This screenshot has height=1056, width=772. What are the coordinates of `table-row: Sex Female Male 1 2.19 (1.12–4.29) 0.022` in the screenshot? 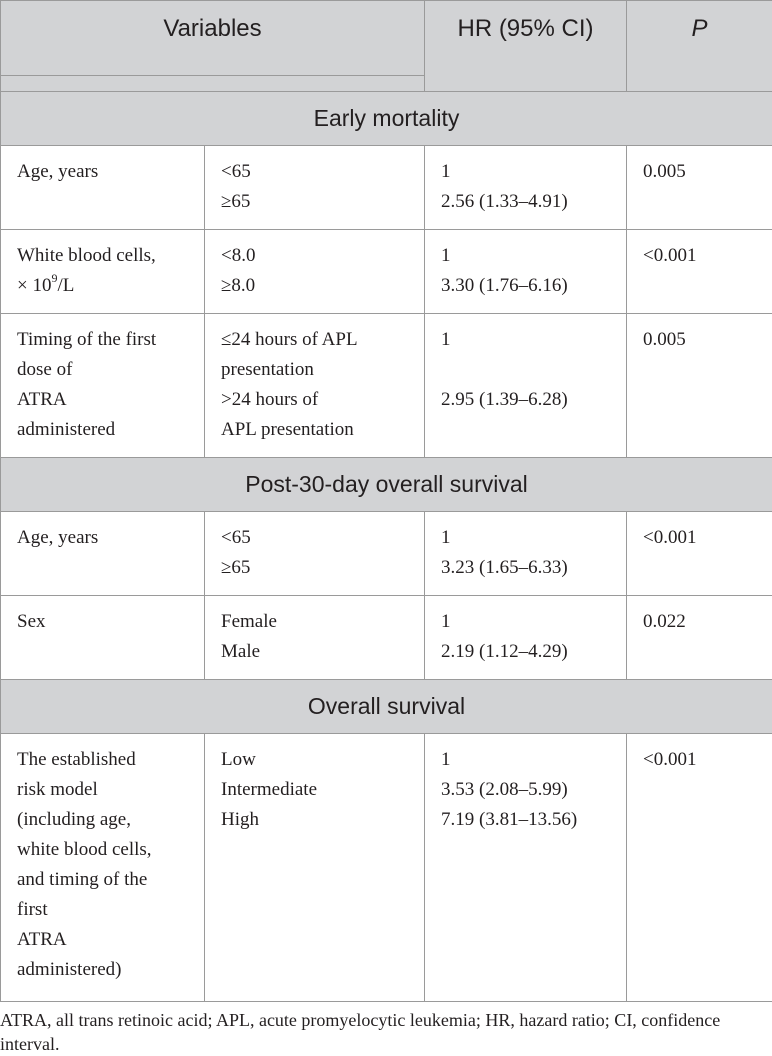 It's located at (386, 638).